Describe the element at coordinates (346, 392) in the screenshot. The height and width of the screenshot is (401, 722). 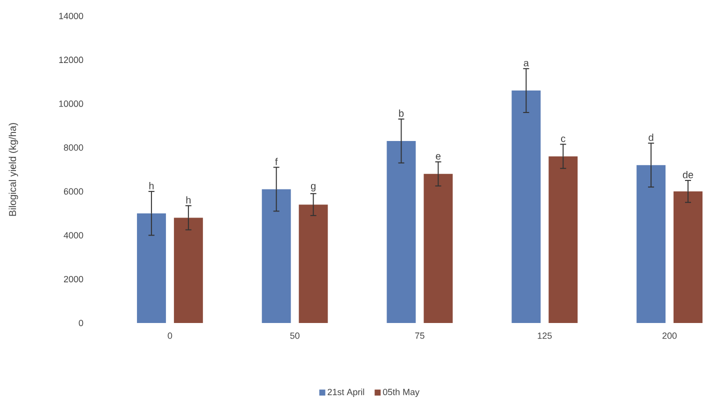
I see `legend-label: 21st April` at that location.